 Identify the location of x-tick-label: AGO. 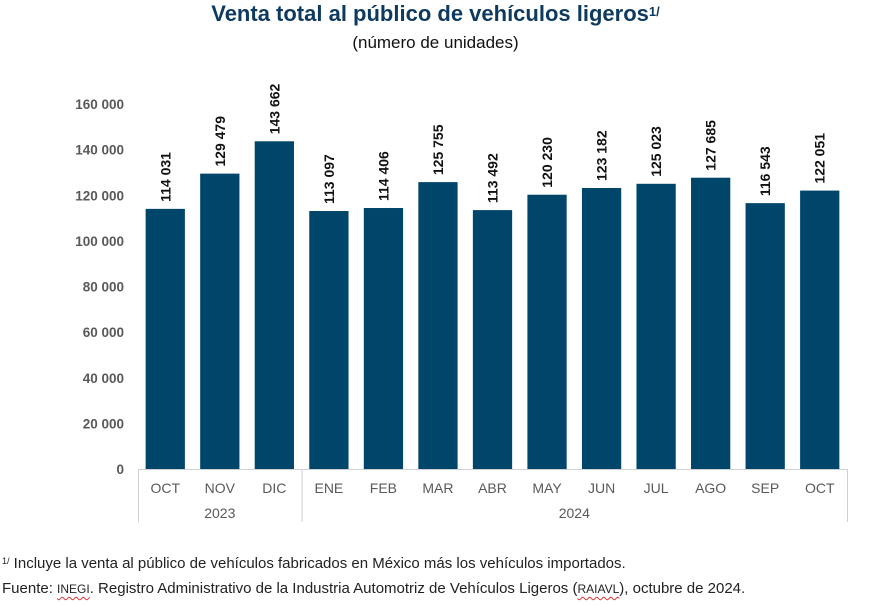
(710, 488).